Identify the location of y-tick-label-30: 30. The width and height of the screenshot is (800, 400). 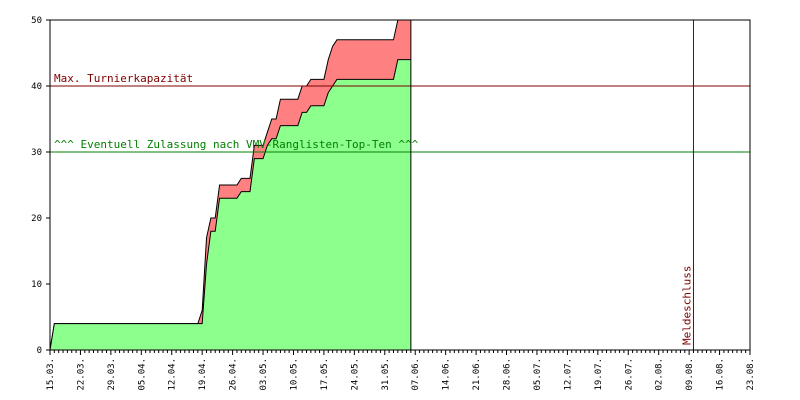
(36, 153).